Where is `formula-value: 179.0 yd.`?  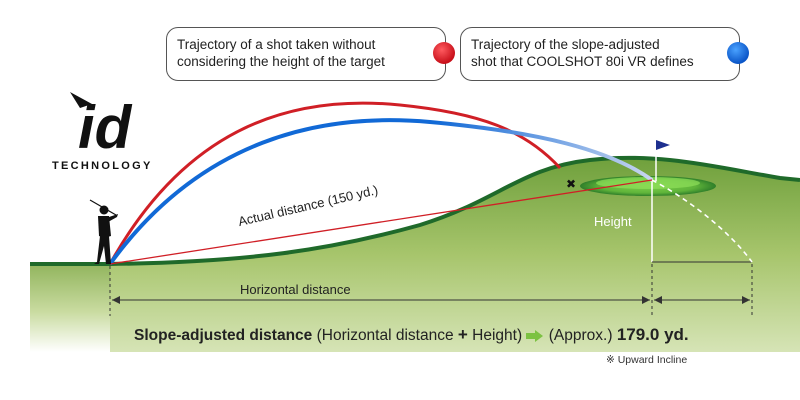
formula-value: 179.0 yd. is located at coordinates (652, 334).